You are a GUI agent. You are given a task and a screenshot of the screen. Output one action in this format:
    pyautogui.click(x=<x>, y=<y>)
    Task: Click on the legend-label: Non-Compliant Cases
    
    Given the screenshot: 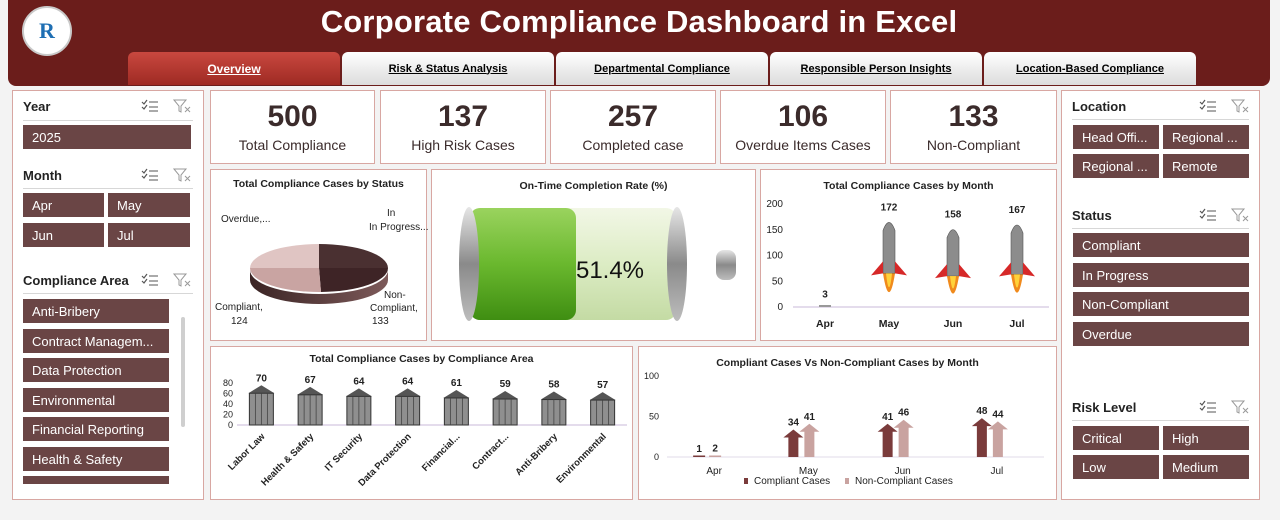 What is the action you would take?
    pyautogui.click(x=904, y=481)
    